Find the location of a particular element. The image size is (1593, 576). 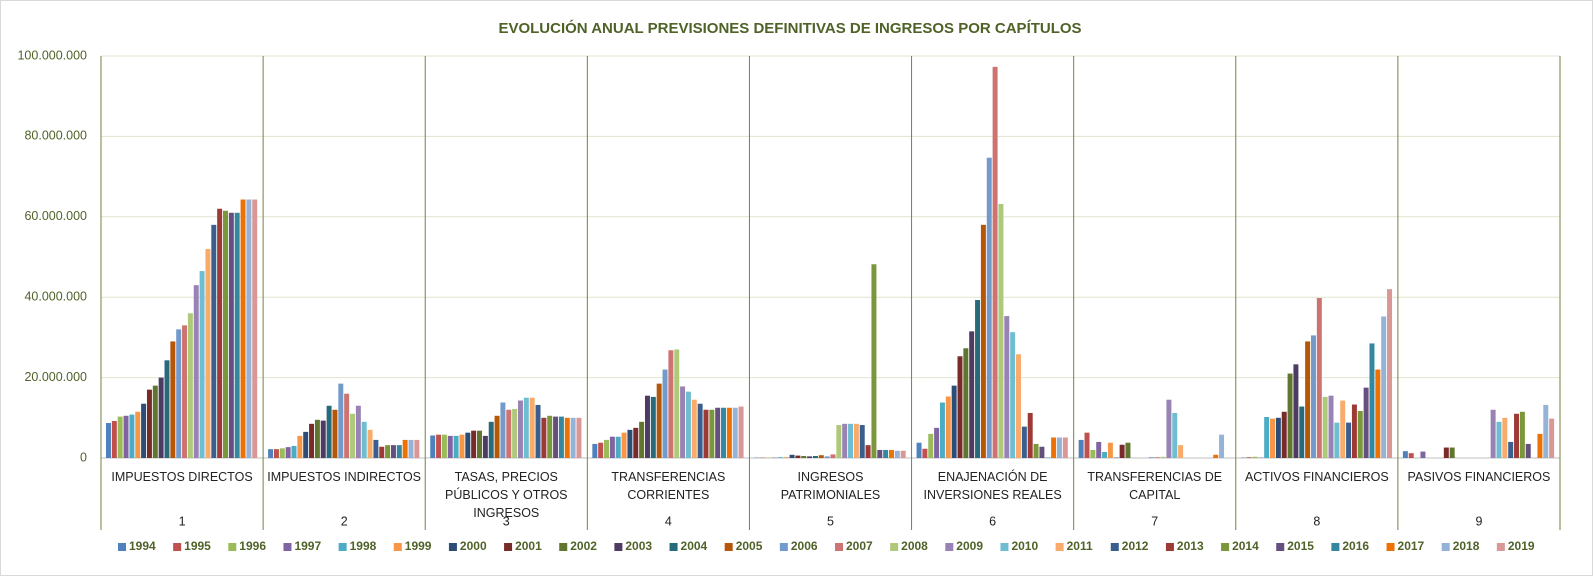

x-category-label: TRANSFERENCIAS DE CAPITAL is located at coordinates (1155, 486).